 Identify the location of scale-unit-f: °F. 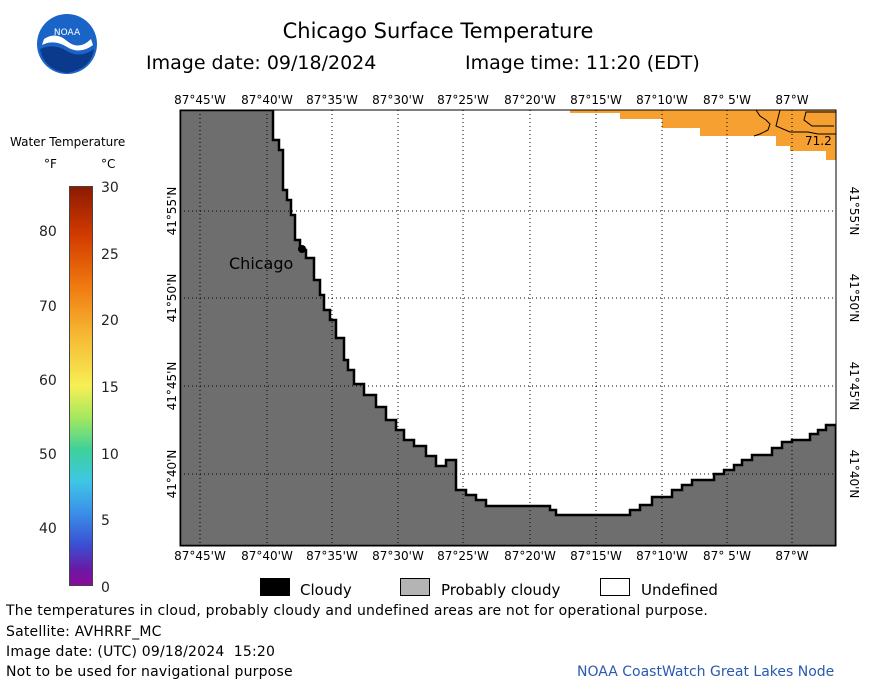
(50, 164).